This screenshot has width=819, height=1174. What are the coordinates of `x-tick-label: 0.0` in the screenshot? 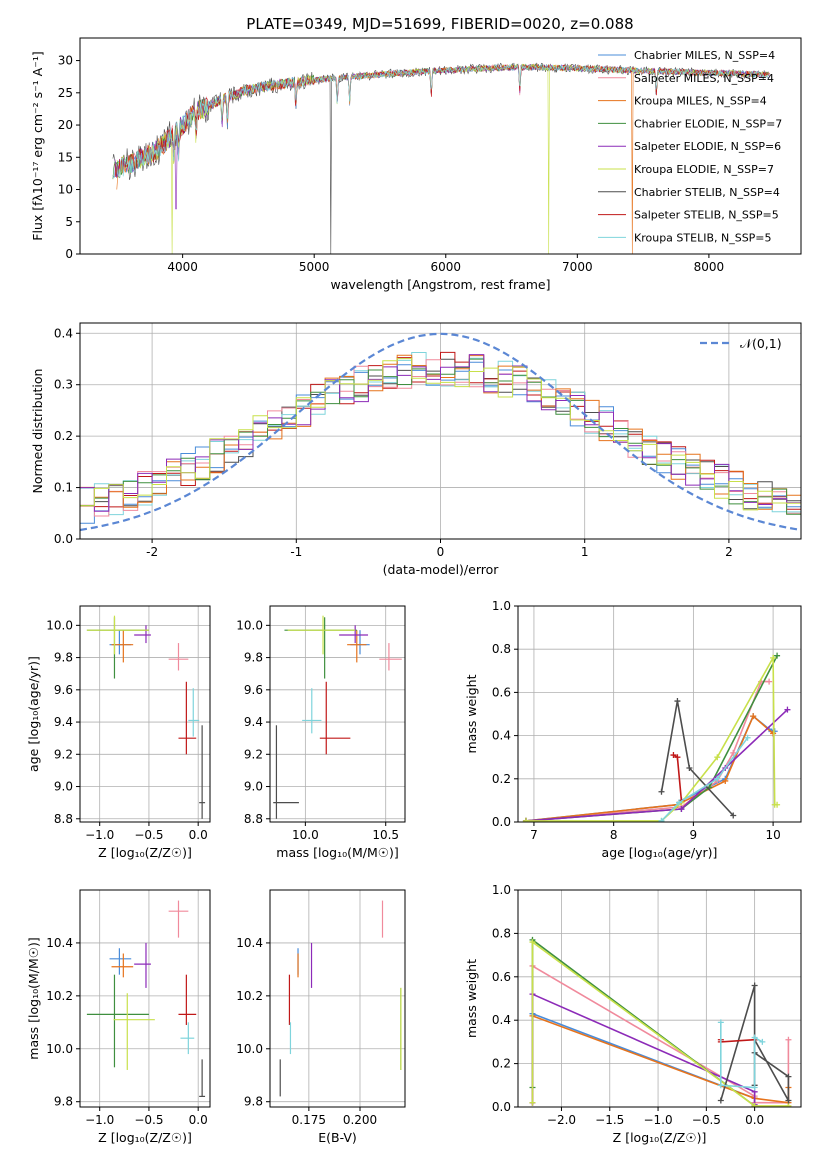 It's located at (198, 1120).